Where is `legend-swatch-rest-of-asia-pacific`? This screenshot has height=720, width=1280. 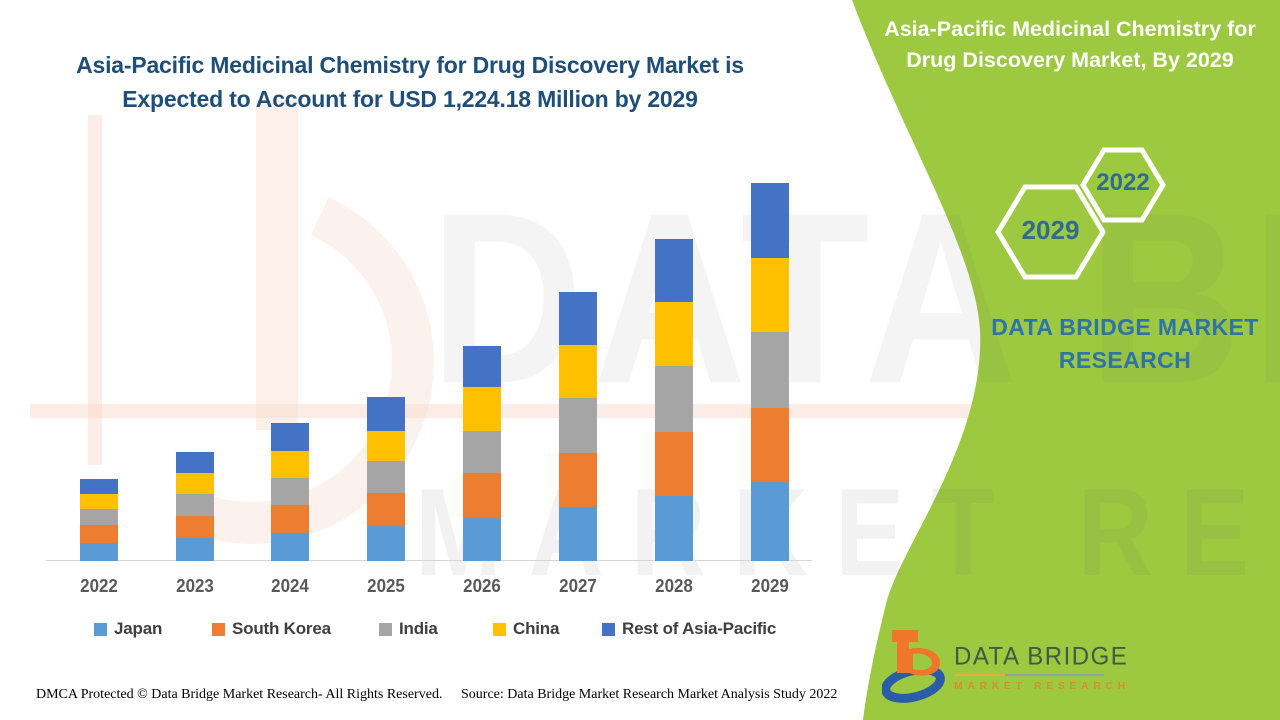
legend-swatch-rest-of-asia-pacific is located at coordinates (608, 629).